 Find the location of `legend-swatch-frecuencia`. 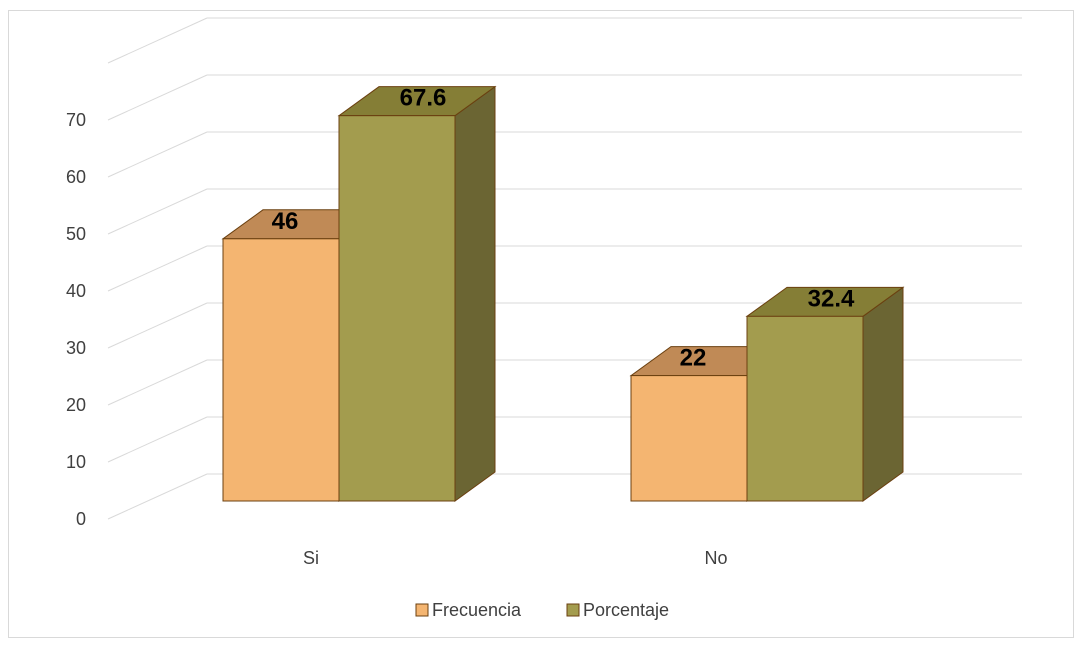

legend-swatch-frecuencia is located at coordinates (422, 610).